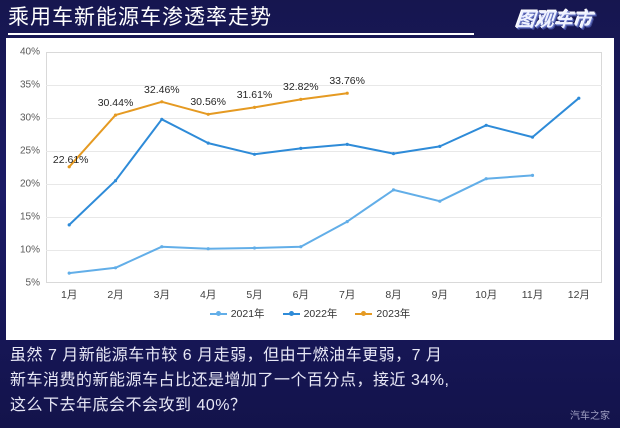  What do you see at coordinates (347, 295) in the screenshot?
I see `x-axis-tick-label: 7月` at bounding box center [347, 295].